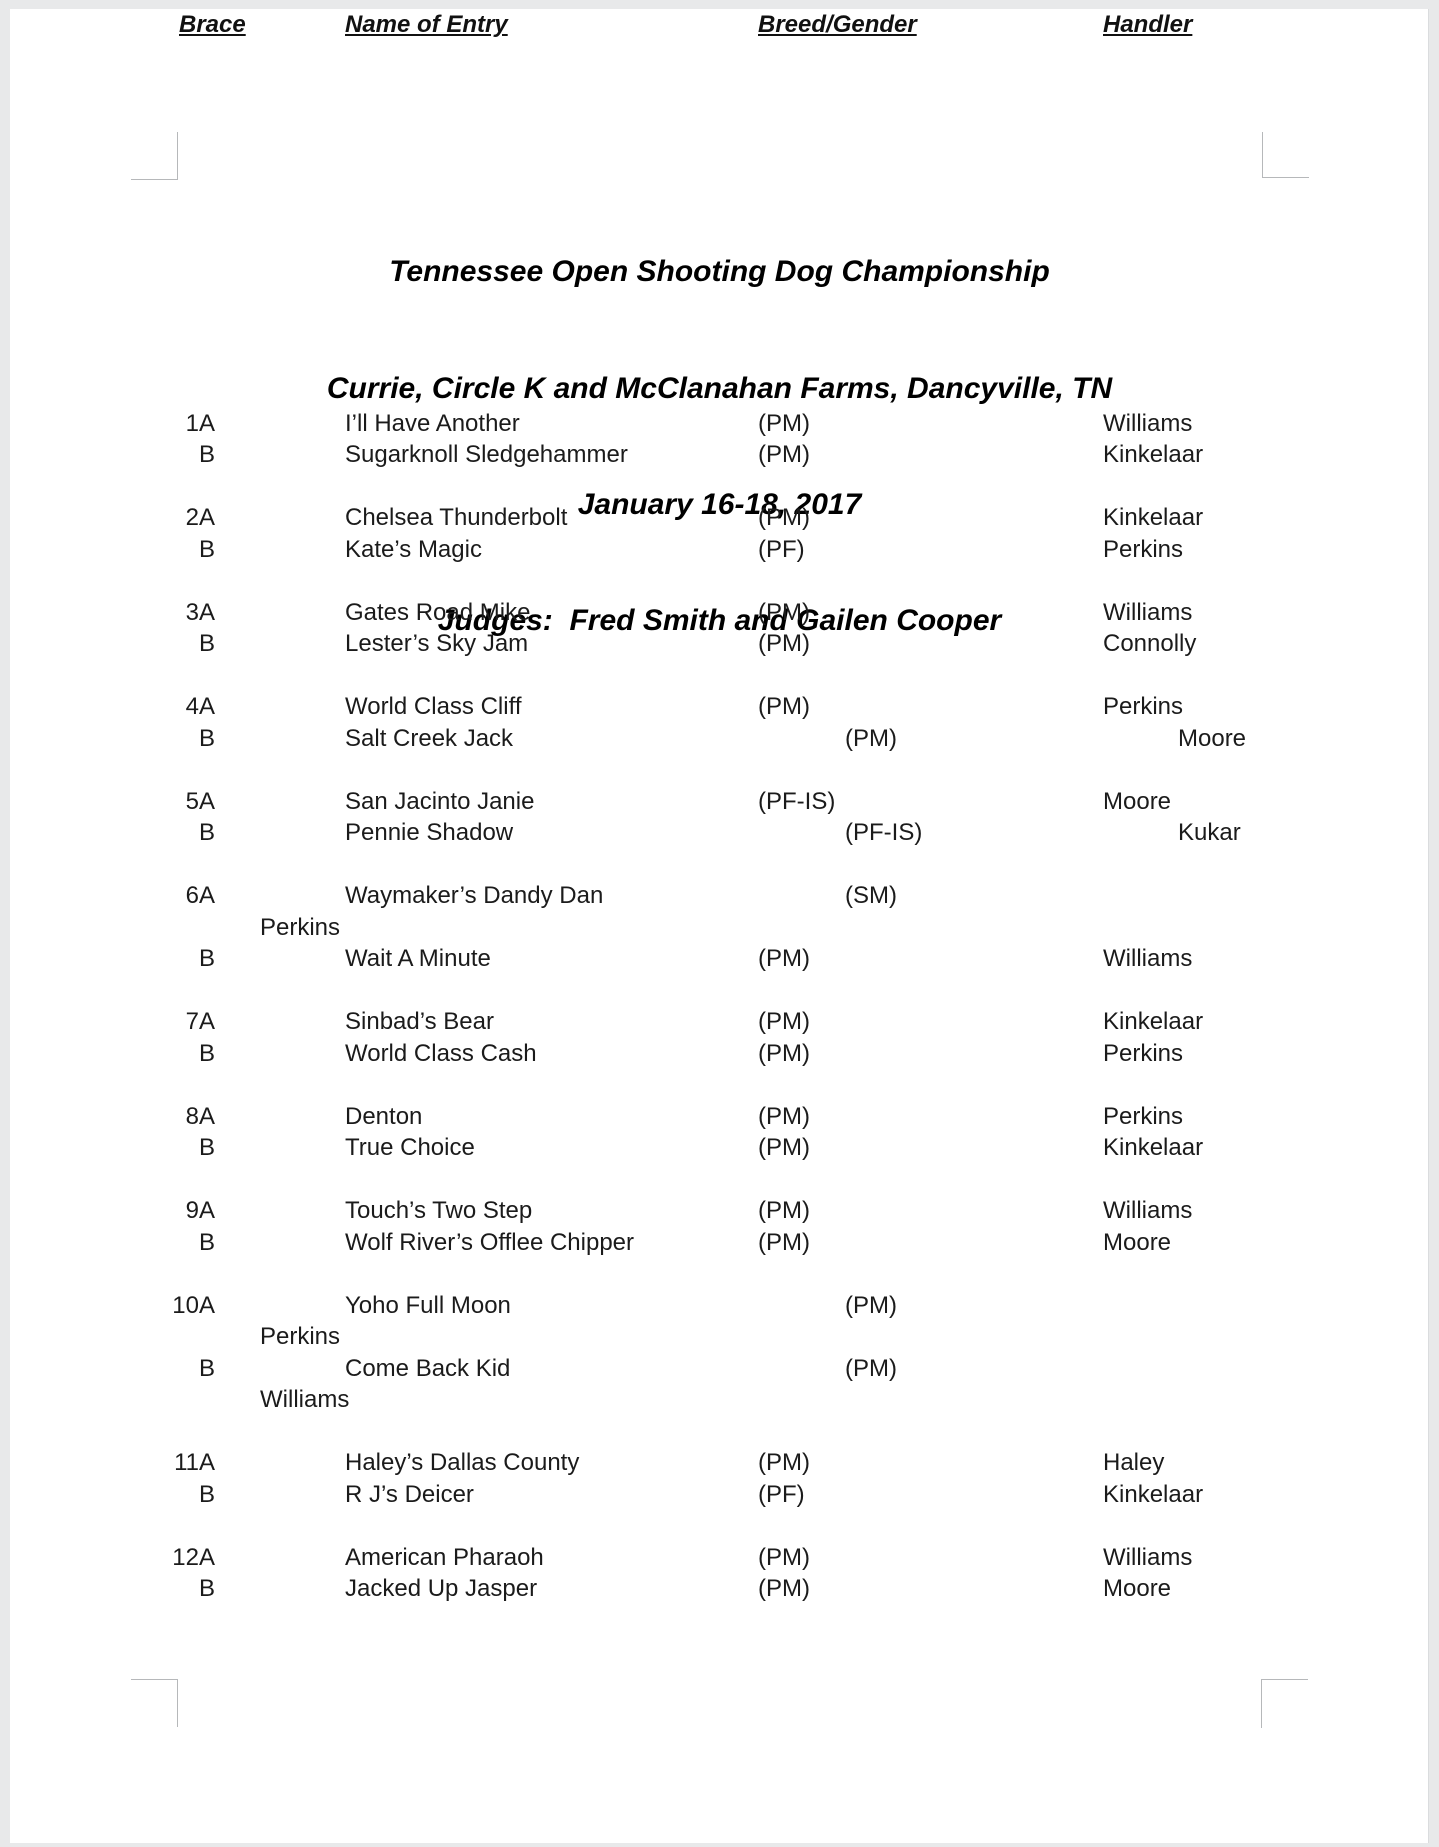 Image resolution: width=1439 pixels, height=1847 pixels. I want to click on entry-name-cell: Wolf River’s Offlee Chipper, so click(490, 1242).